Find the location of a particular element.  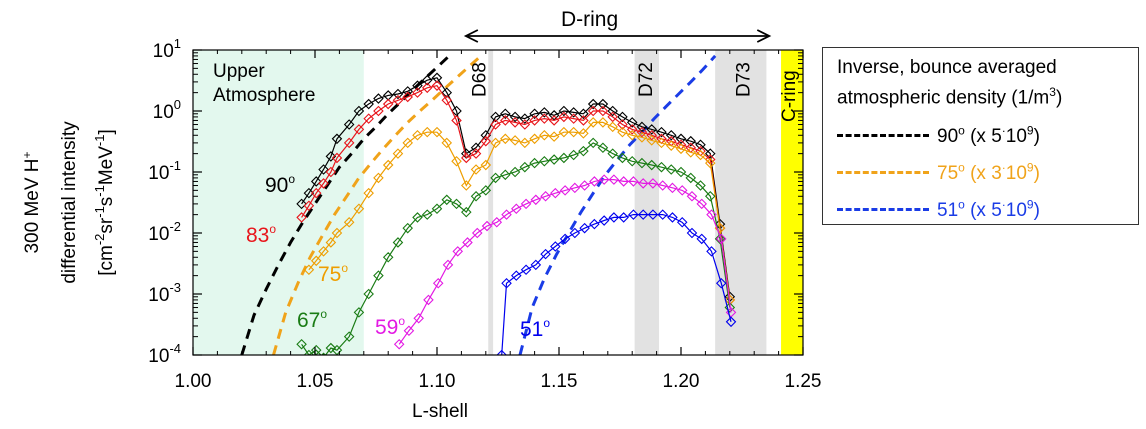

region-label-d68: D68 is located at coordinates (480, 79).